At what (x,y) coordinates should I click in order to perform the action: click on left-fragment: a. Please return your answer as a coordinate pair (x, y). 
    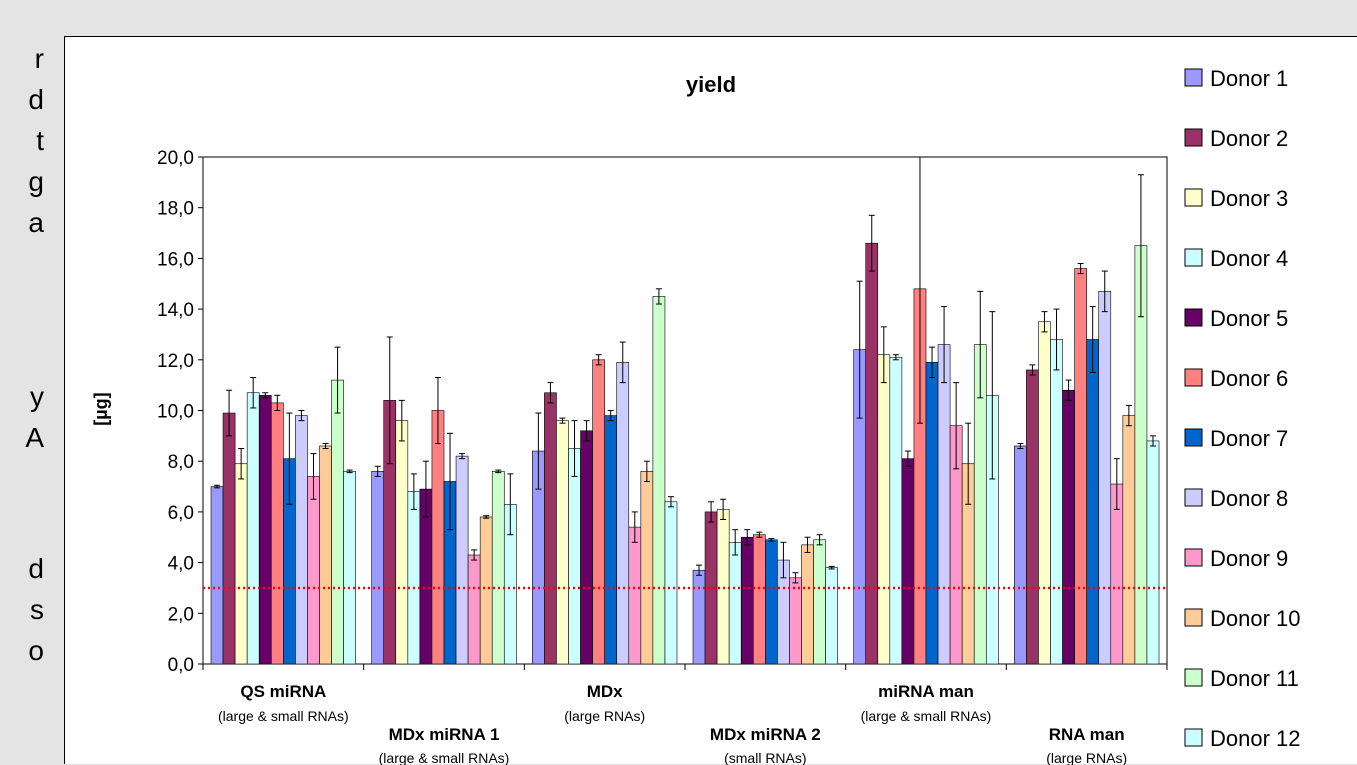
    Looking at the image, I should click on (36, 222).